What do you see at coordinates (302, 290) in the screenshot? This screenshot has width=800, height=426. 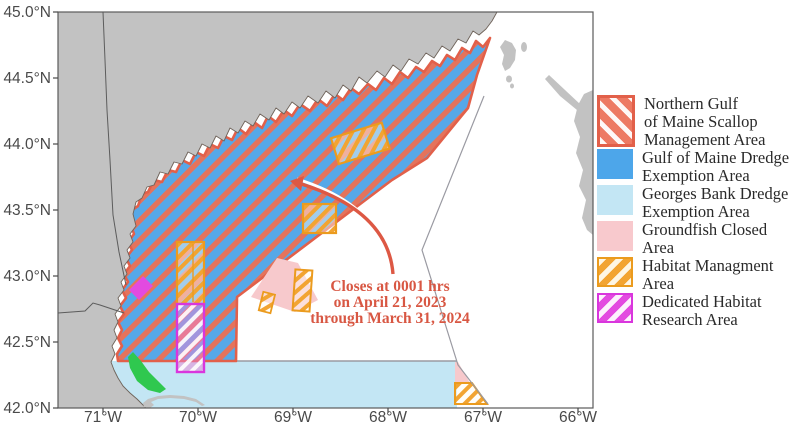 I see `habitat-management-area-in-closed-area` at bounding box center [302, 290].